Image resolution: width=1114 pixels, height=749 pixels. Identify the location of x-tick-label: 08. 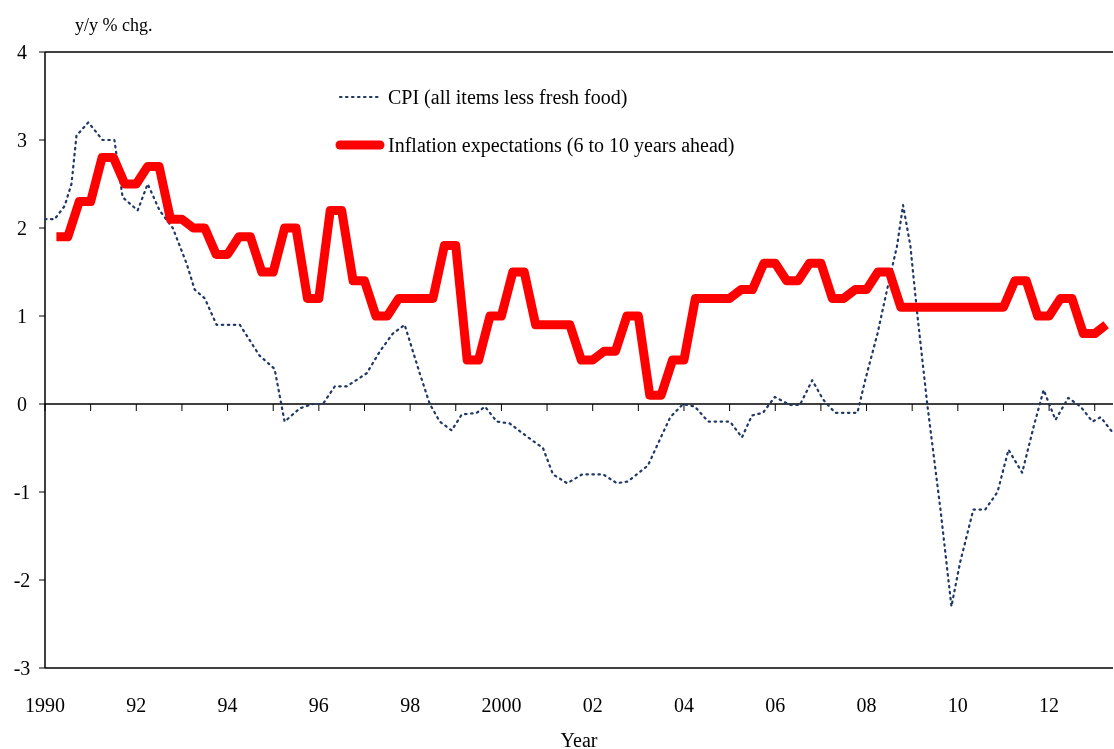
(866, 705).